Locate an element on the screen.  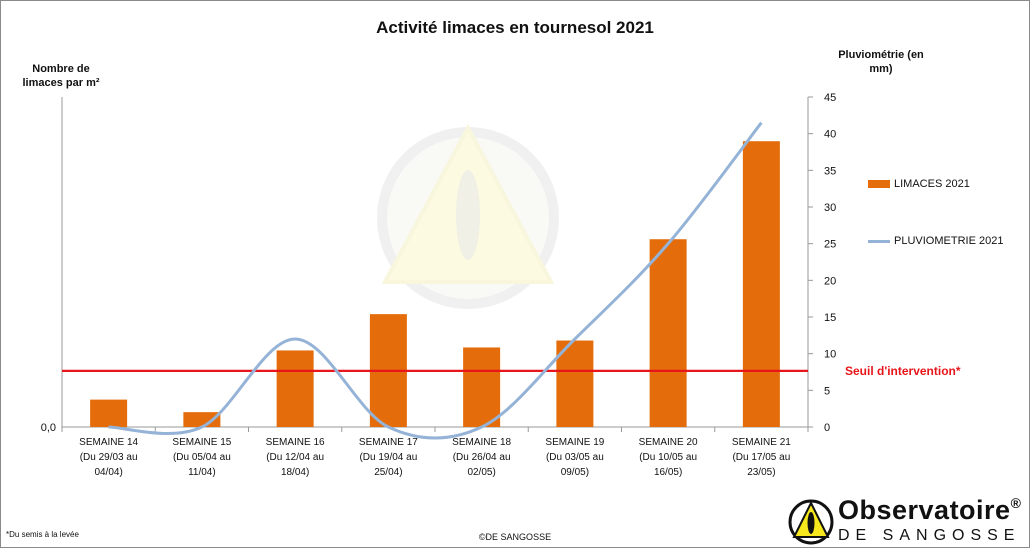
right-axis-tick-label: 25 is located at coordinates (830, 245).